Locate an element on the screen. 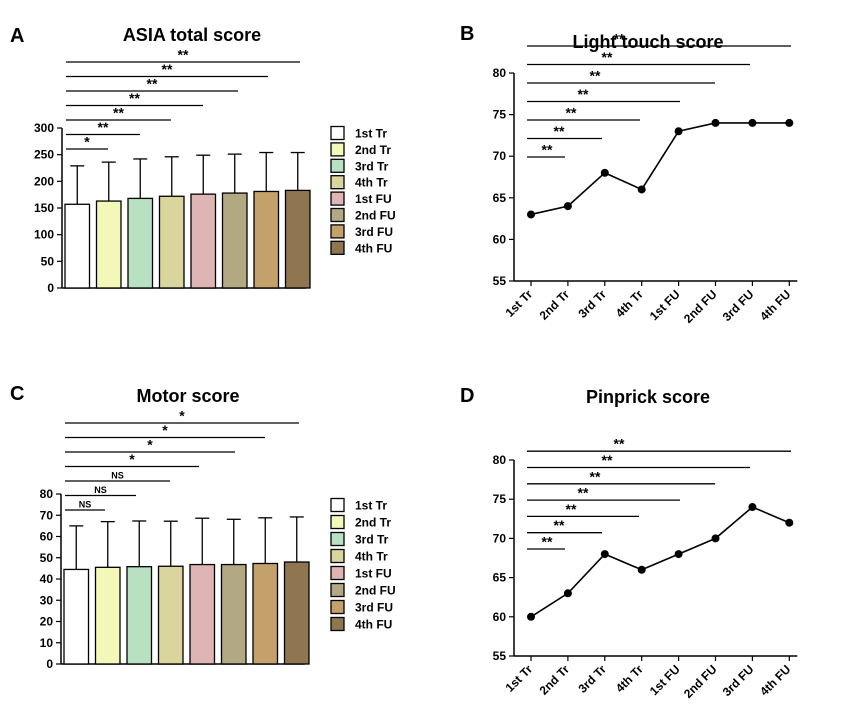 The image size is (860, 717). series-line-d is located at coordinates (660, 562).